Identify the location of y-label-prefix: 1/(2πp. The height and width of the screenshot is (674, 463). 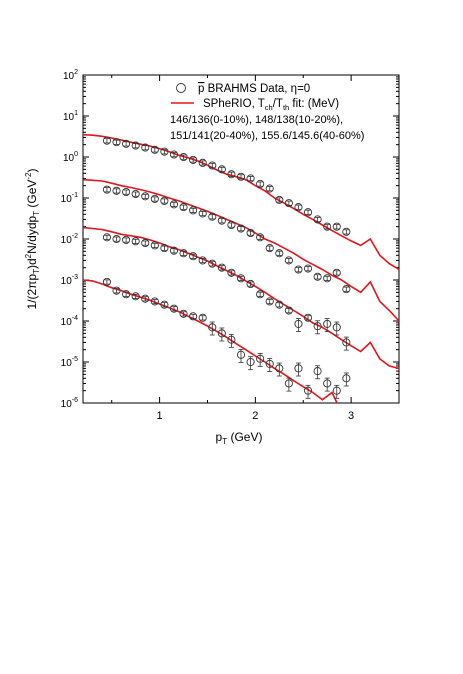
(32, 292).